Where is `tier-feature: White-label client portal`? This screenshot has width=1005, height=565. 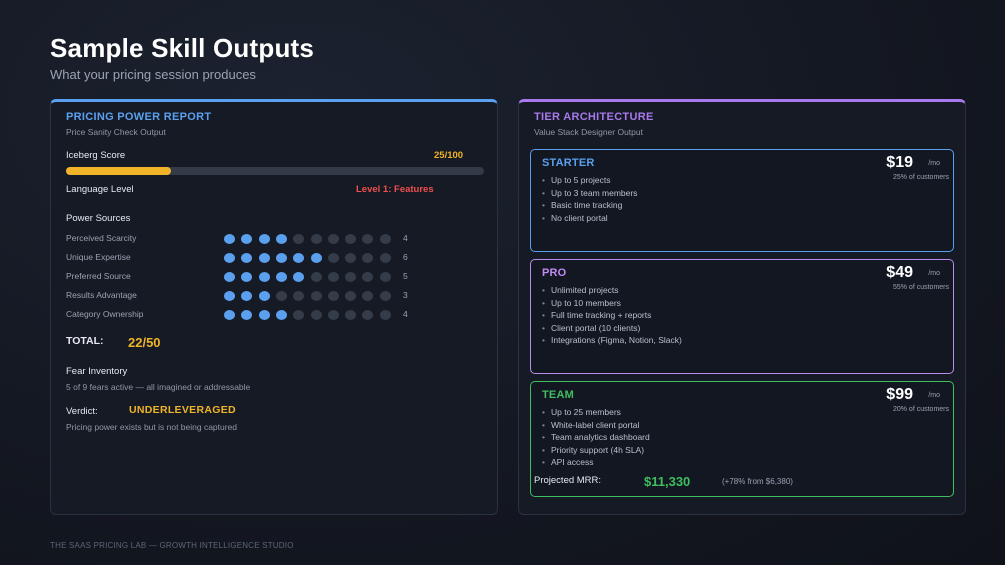
tier-feature: White-label client portal is located at coordinates (596, 425).